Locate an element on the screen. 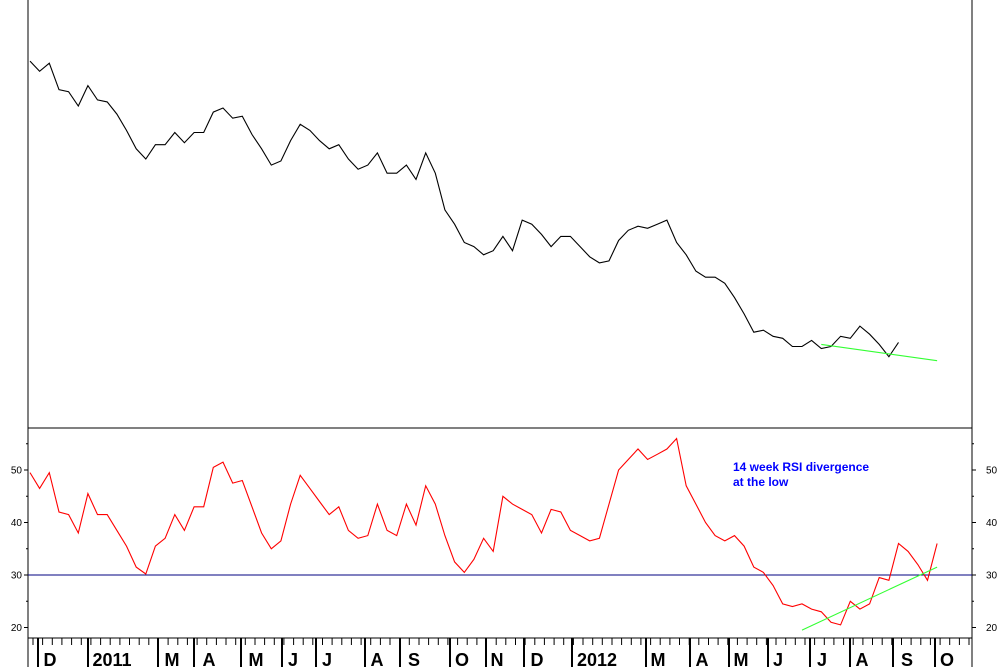  x-axis: D 2011 M A M J J A S O N D 2012 M A M J J A S O is located at coordinates (501, 652).